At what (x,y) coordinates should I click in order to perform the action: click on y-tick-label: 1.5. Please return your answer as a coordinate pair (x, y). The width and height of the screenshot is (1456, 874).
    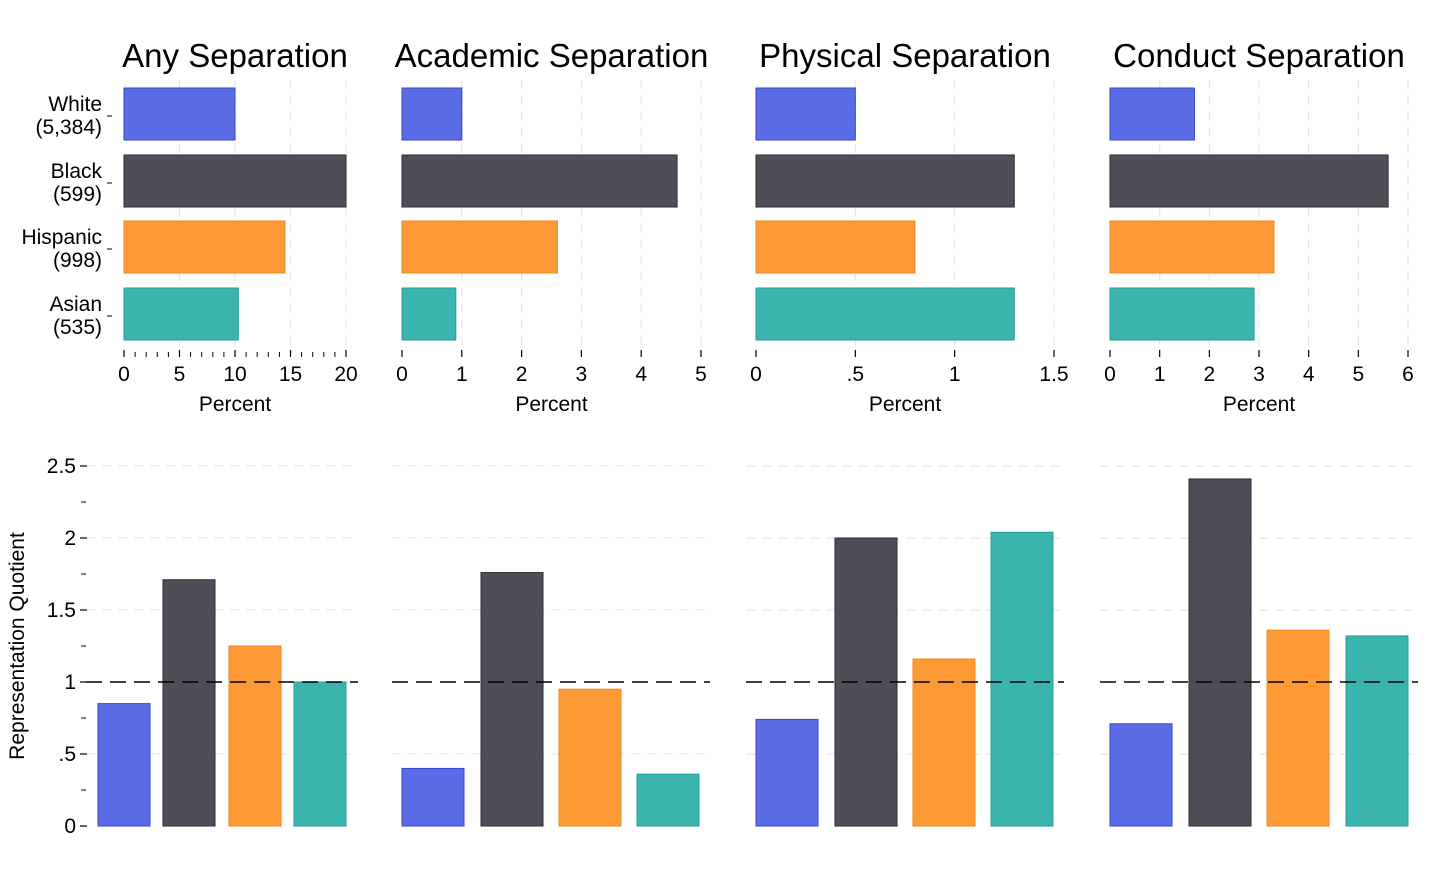
    Looking at the image, I should click on (61, 610).